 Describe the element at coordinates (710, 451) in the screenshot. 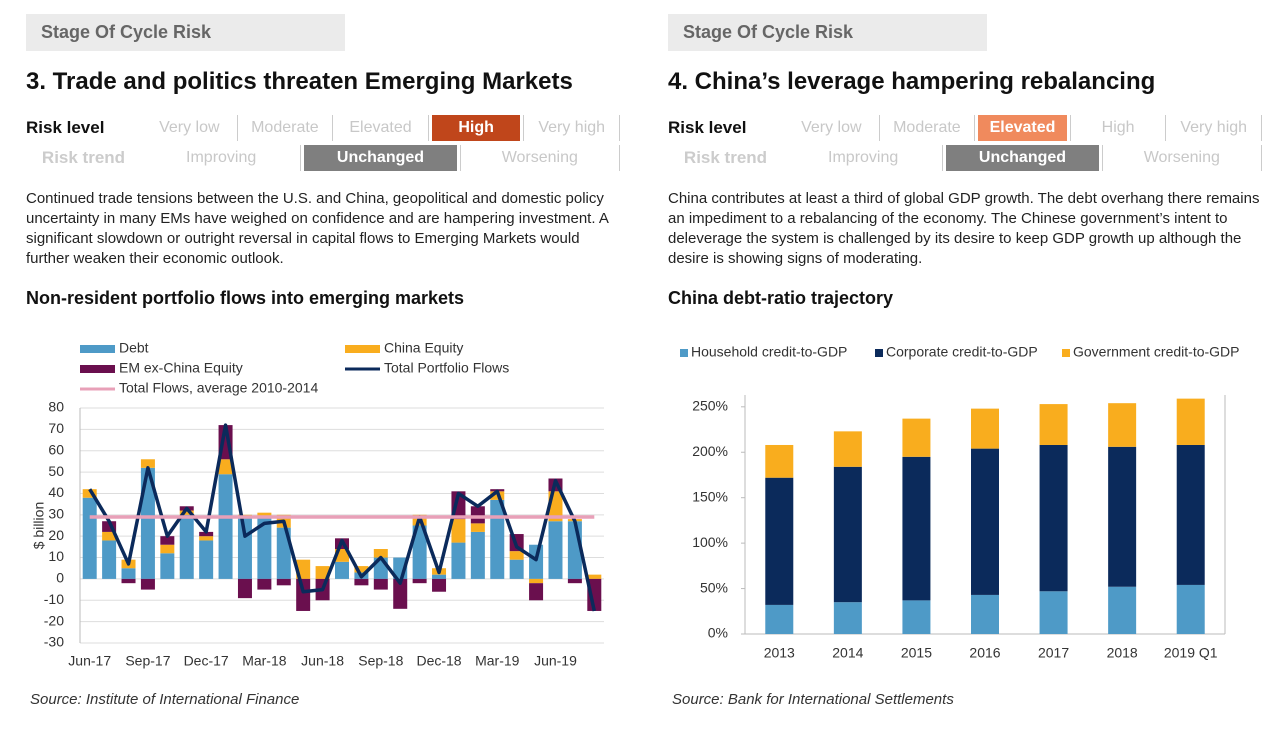

I see `y-tick-label: 200%` at that location.